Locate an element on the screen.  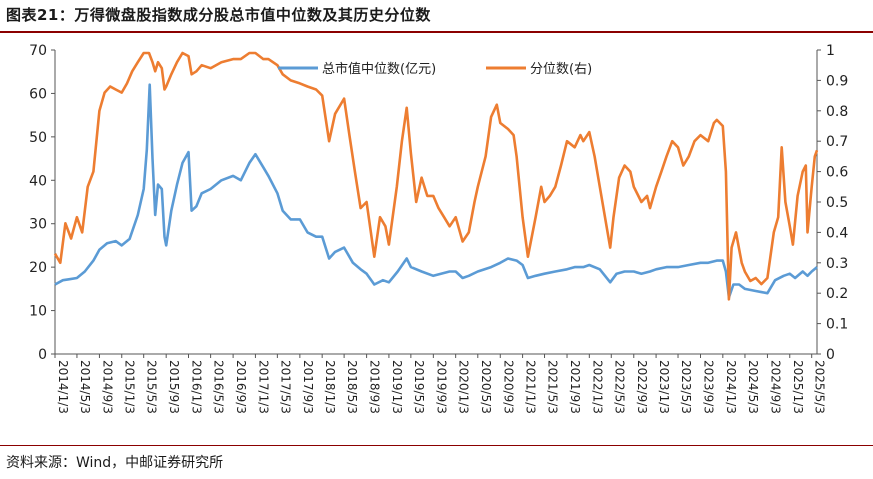
source-note: 资料来源：Wind，中邮证券研究所 is located at coordinates (115, 463).